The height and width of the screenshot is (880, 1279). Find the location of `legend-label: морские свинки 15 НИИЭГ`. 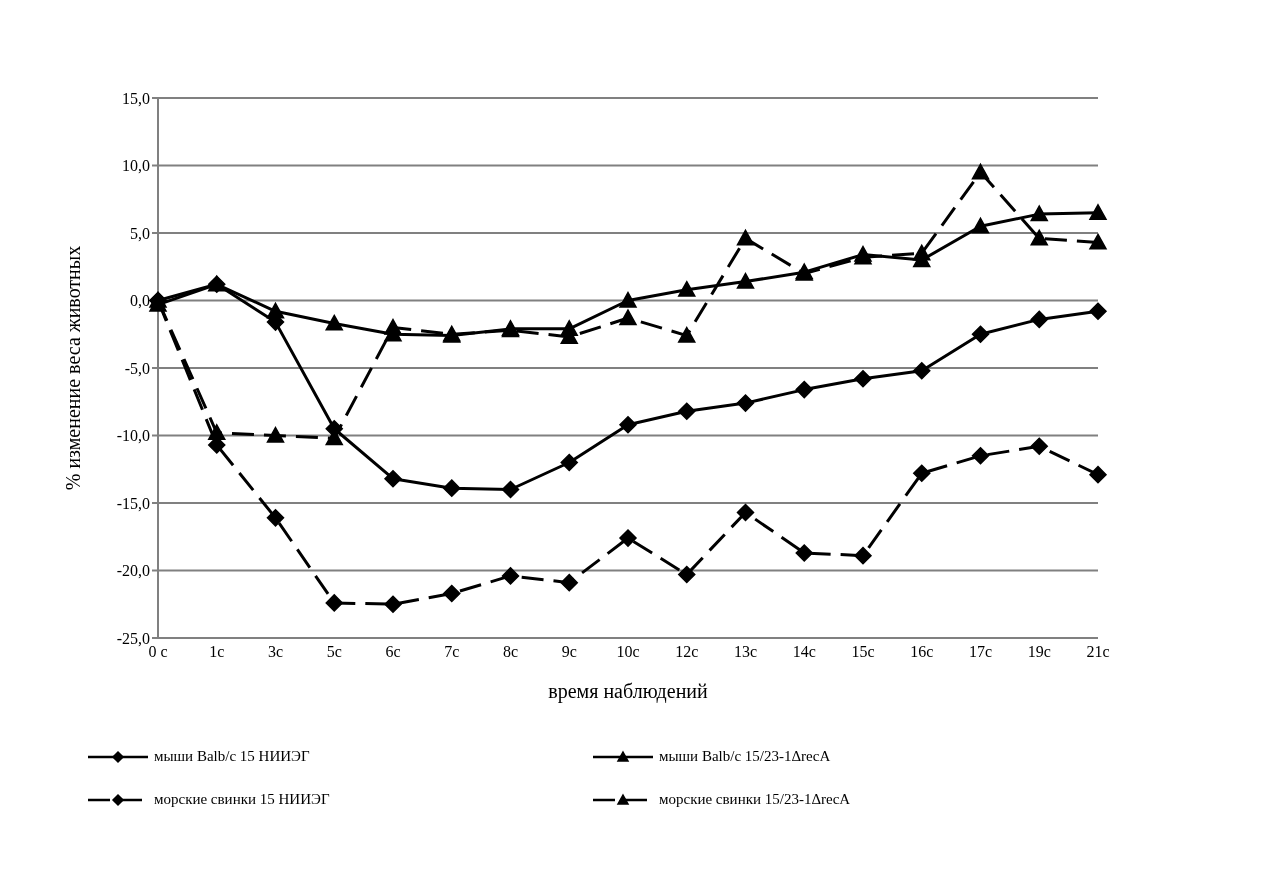

legend-label: морские свинки 15 НИИЭГ is located at coordinates (242, 799).